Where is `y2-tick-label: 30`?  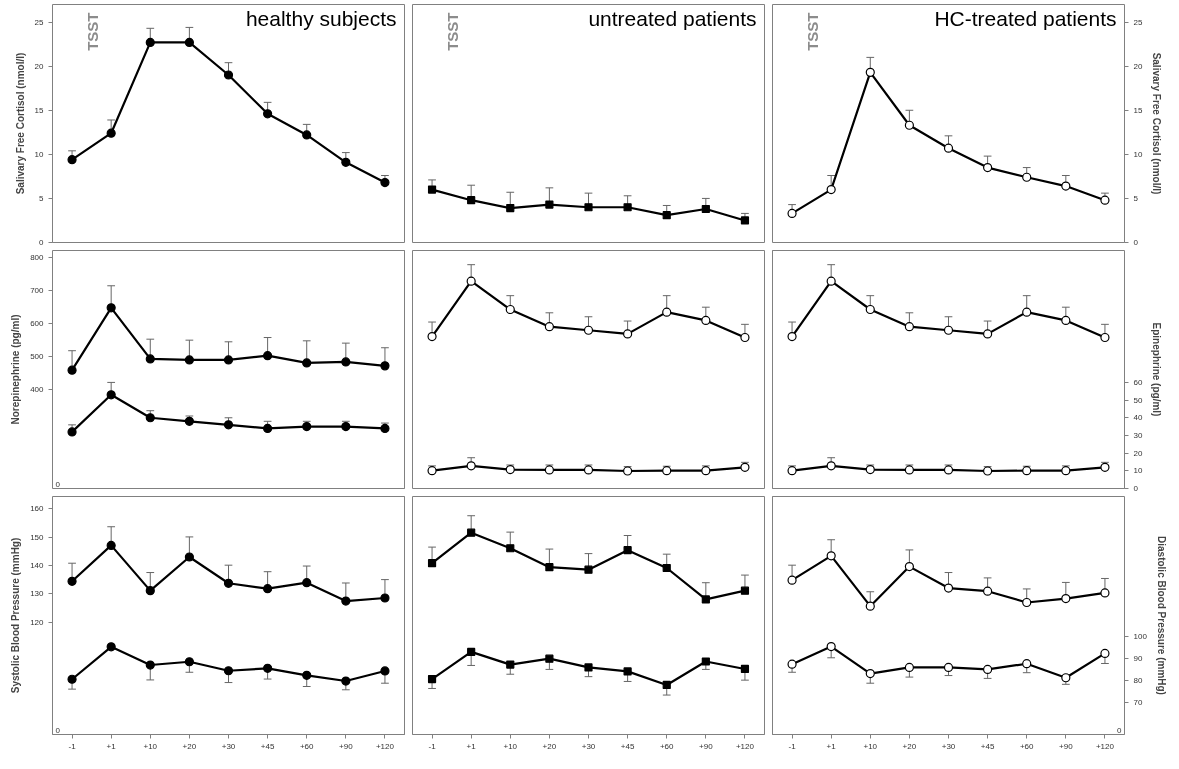 y2-tick-label: 30 is located at coordinates (1138, 435).